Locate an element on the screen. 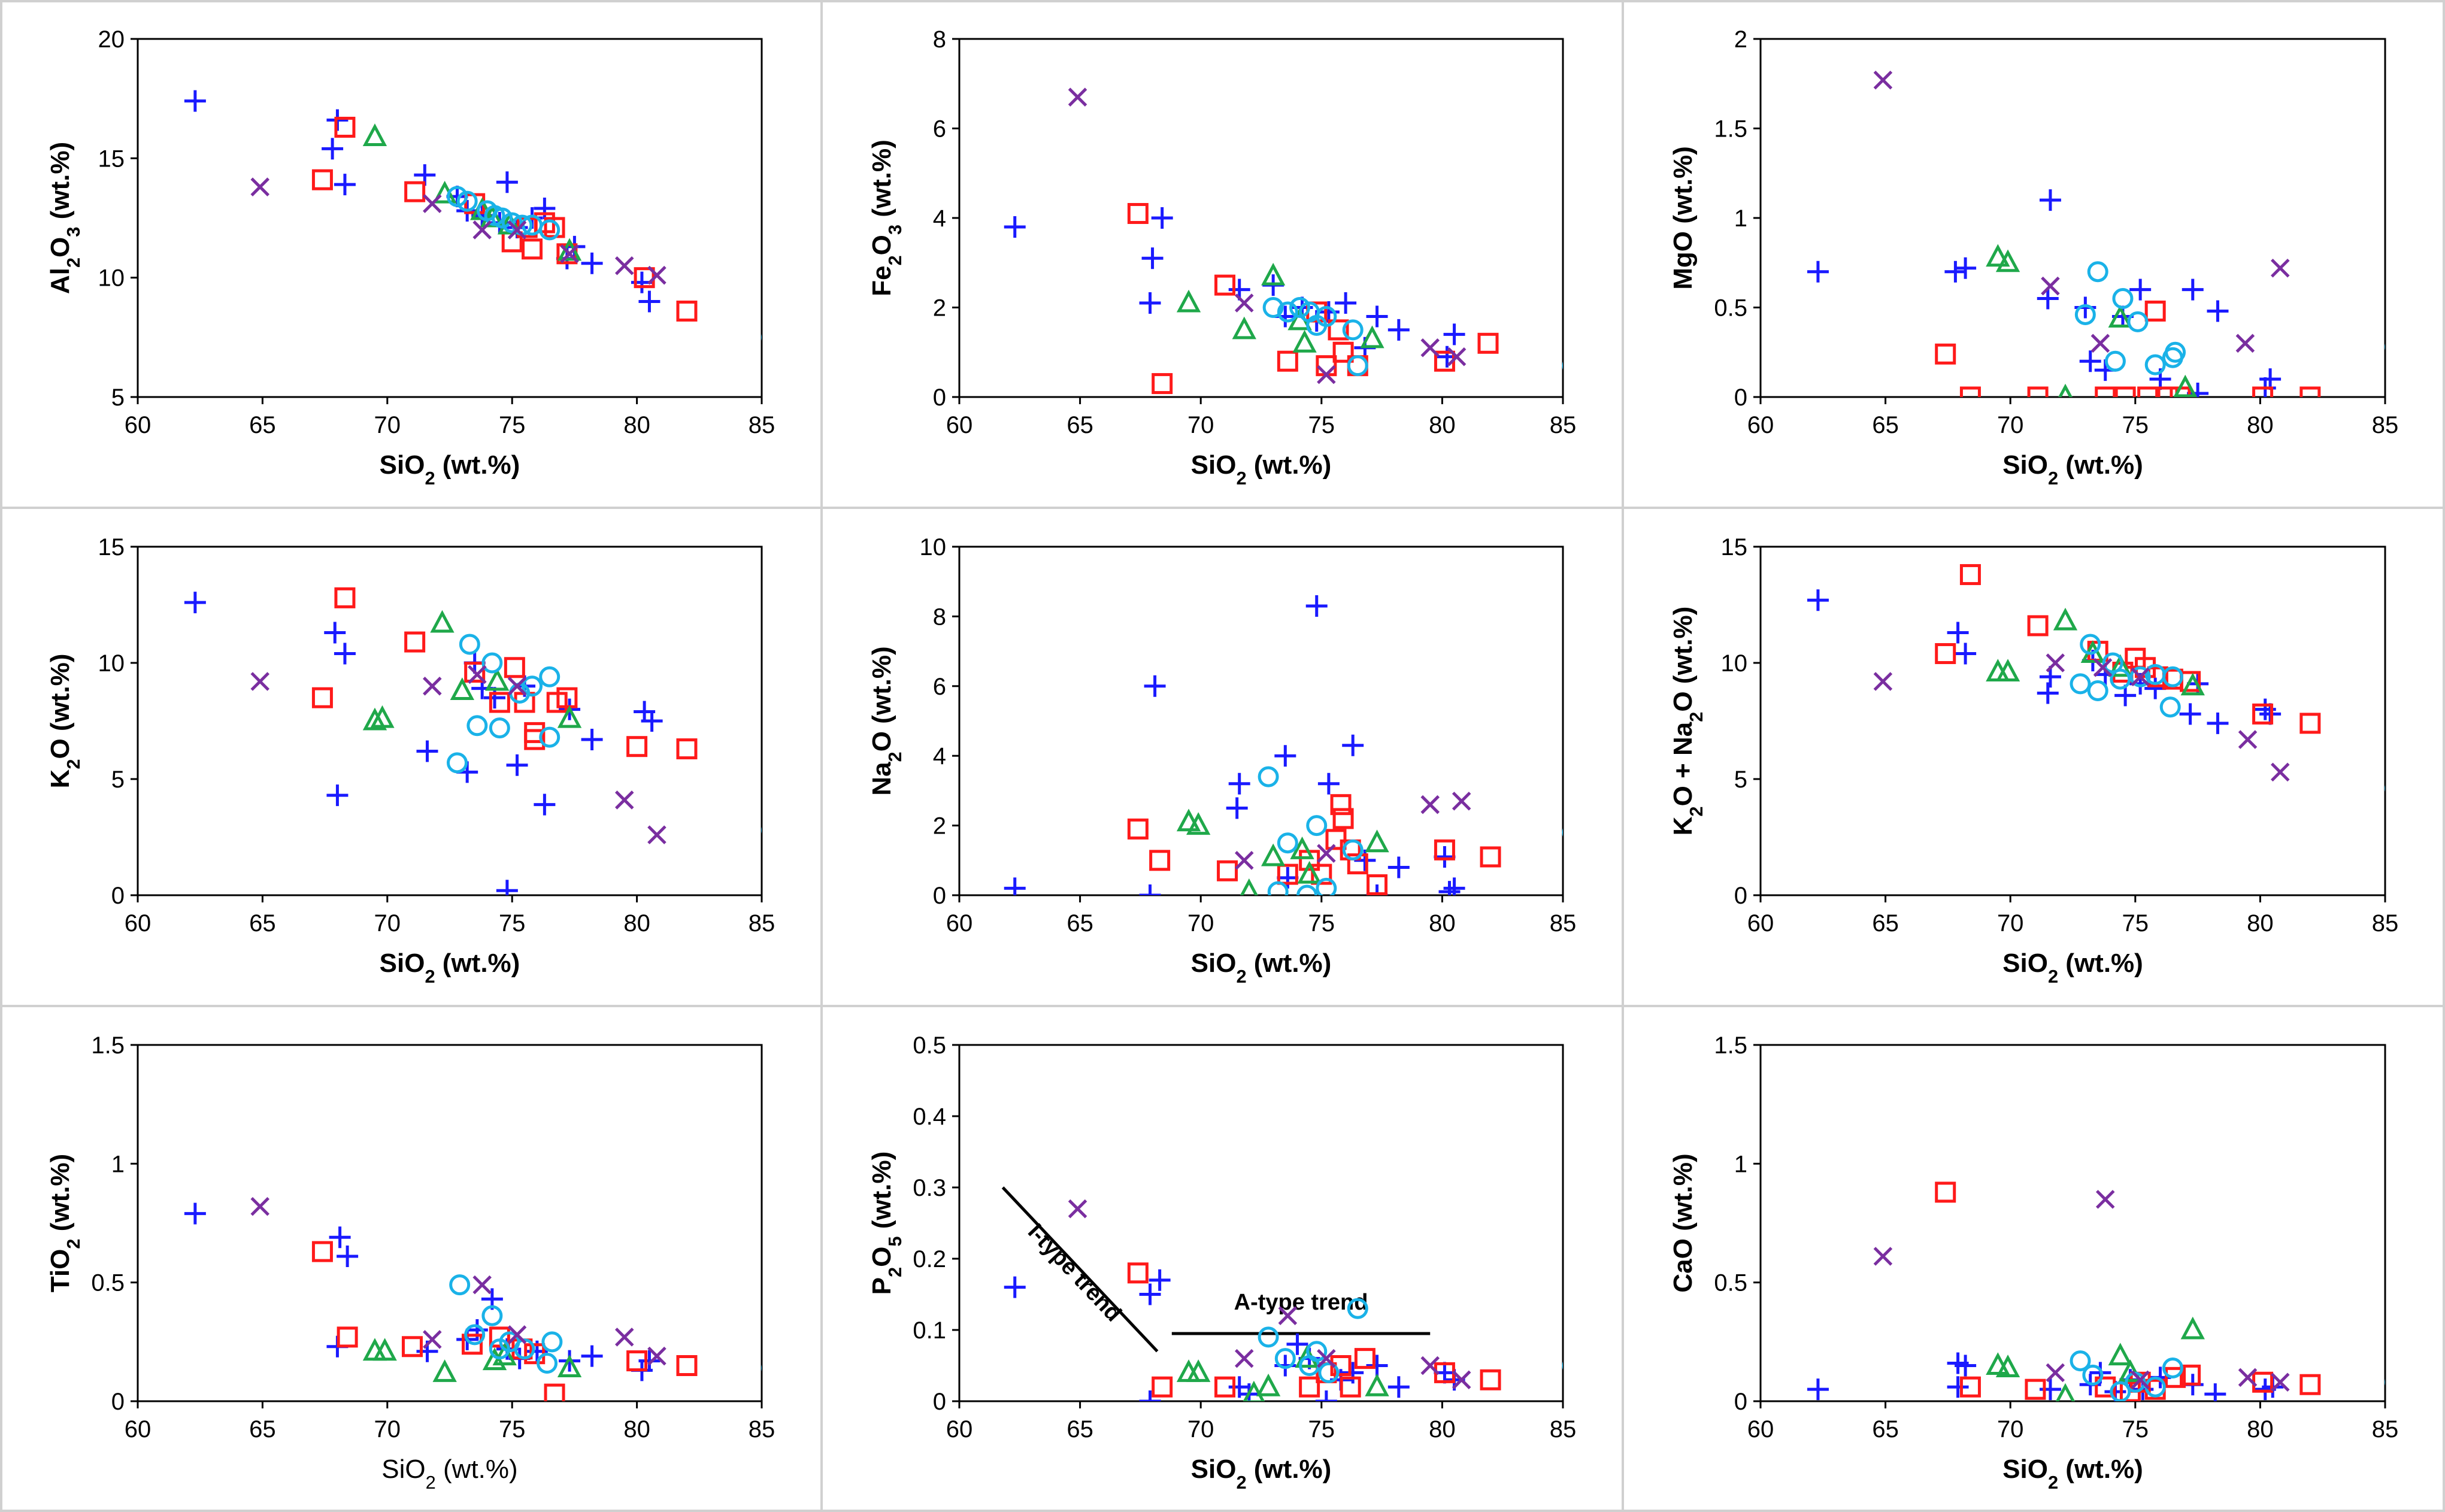 The height and width of the screenshot is (1512, 2445). x-axis-label: SiO2 (wt.%) is located at coordinates (1261, 968).